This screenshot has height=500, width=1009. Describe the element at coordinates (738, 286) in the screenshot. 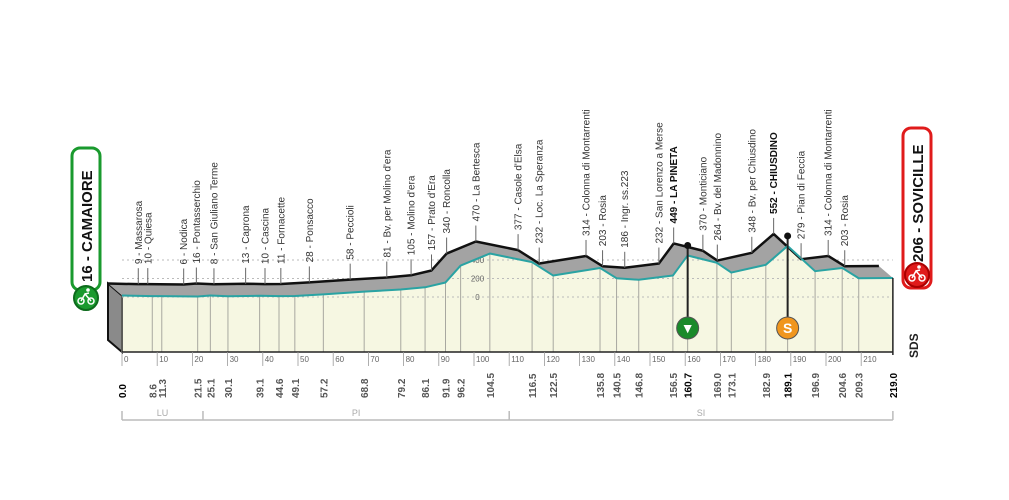

I see `markers-layer: ▼ S` at that location.